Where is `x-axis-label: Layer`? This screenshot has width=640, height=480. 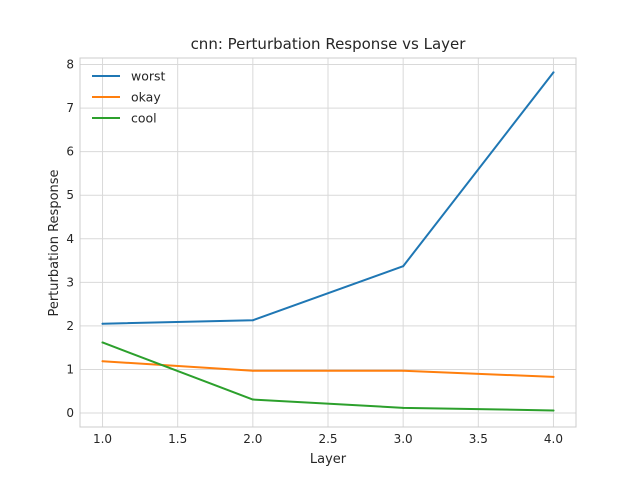 x-axis-label: Layer is located at coordinates (328, 459).